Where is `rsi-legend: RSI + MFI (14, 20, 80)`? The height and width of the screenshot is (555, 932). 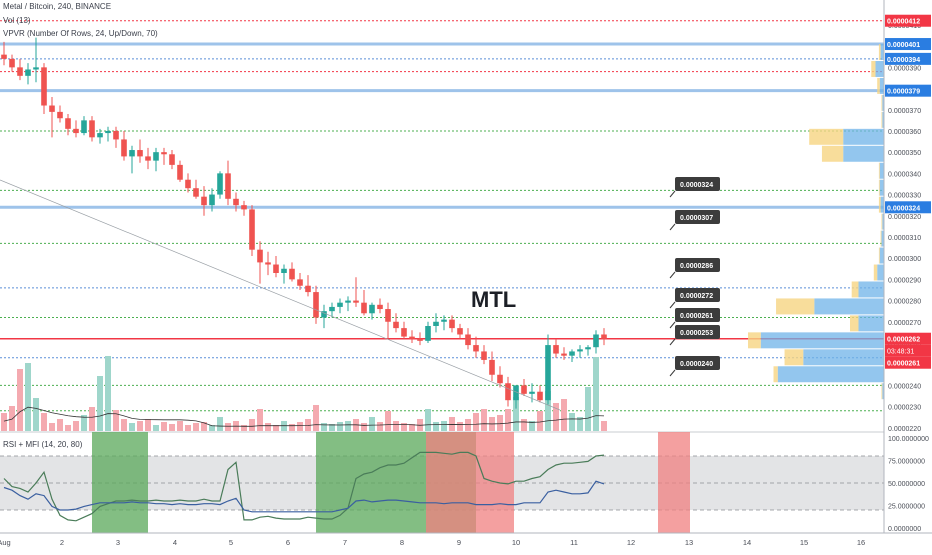 rsi-legend: RSI + MFI (14, 20, 80) is located at coordinates (43, 444).